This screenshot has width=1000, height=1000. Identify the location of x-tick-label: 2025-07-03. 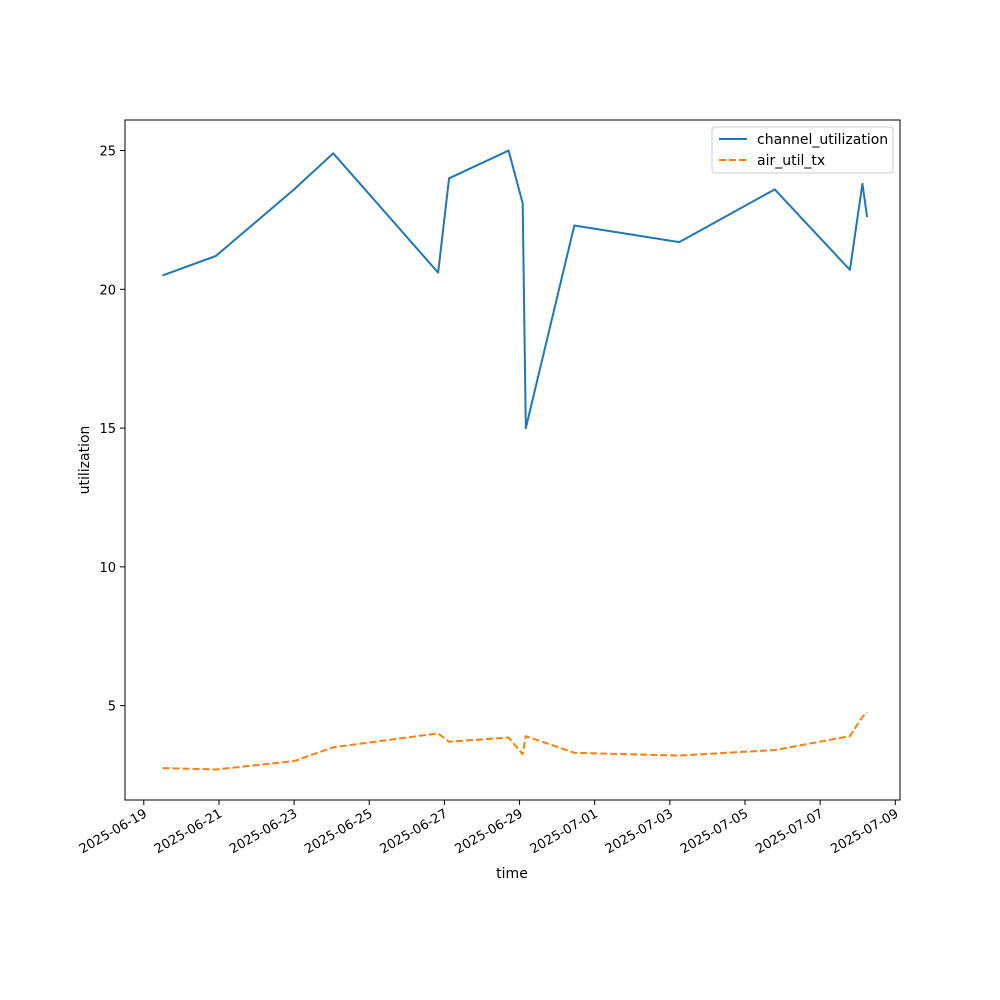
(639, 831).